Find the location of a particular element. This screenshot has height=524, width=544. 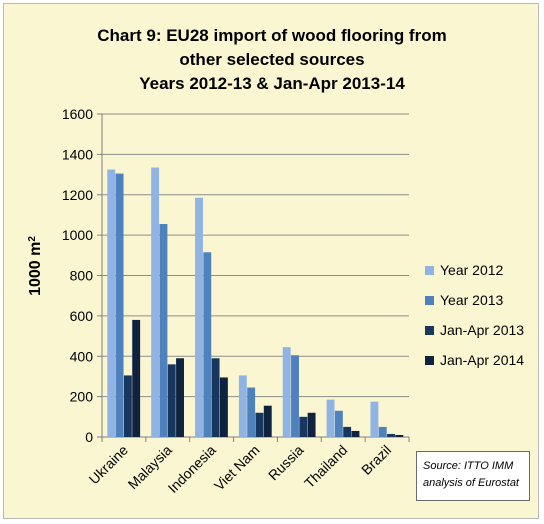

y-tick-label: 400 is located at coordinates (82, 356).